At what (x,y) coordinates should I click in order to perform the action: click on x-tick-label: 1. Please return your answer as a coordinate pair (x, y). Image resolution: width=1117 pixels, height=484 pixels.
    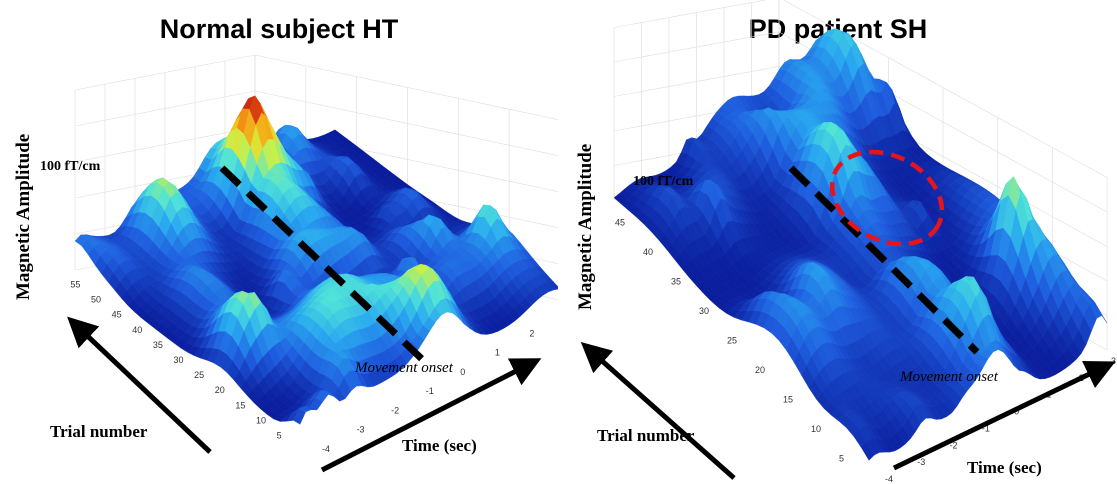
    Looking at the image, I should click on (497, 353).